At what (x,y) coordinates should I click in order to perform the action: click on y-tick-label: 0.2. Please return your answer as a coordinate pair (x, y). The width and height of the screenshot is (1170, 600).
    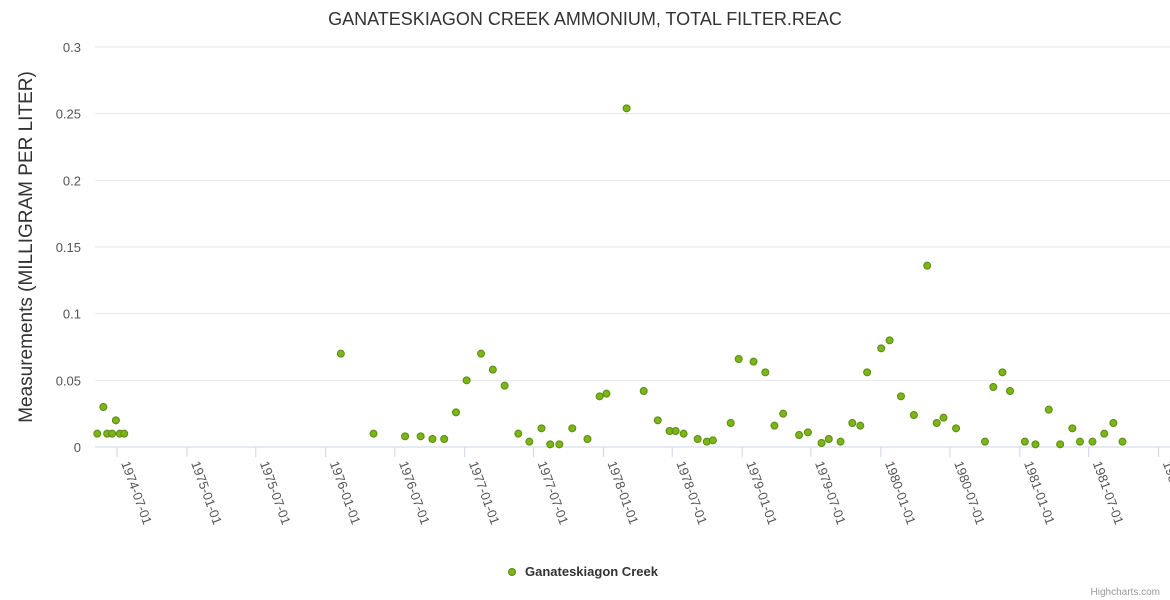
    Looking at the image, I should click on (72, 180).